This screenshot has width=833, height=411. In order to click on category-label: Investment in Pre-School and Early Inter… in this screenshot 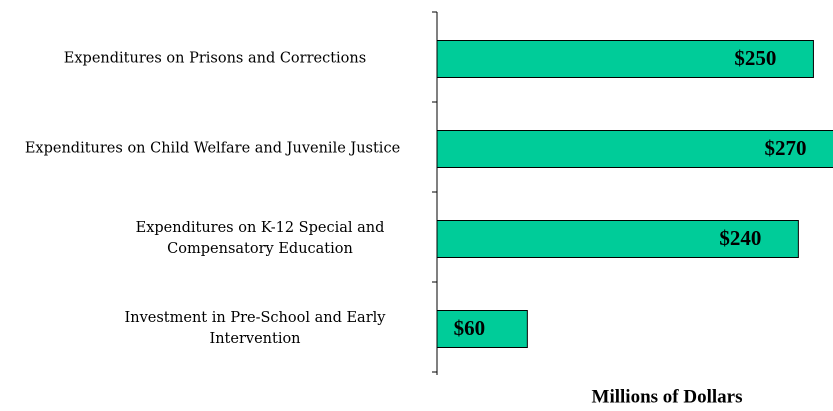, I will do `click(255, 328)`.